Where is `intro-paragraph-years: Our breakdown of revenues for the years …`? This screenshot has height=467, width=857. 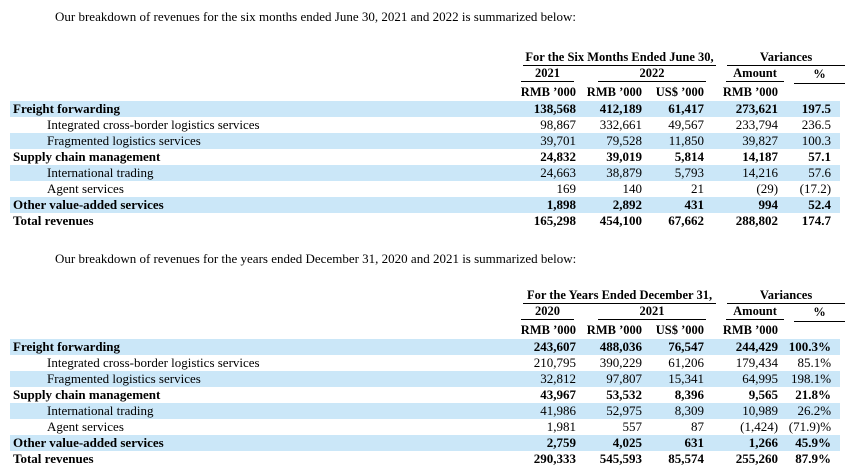
intro-paragraph-years: Our breakdown of revenues for the years … is located at coordinates (316, 258).